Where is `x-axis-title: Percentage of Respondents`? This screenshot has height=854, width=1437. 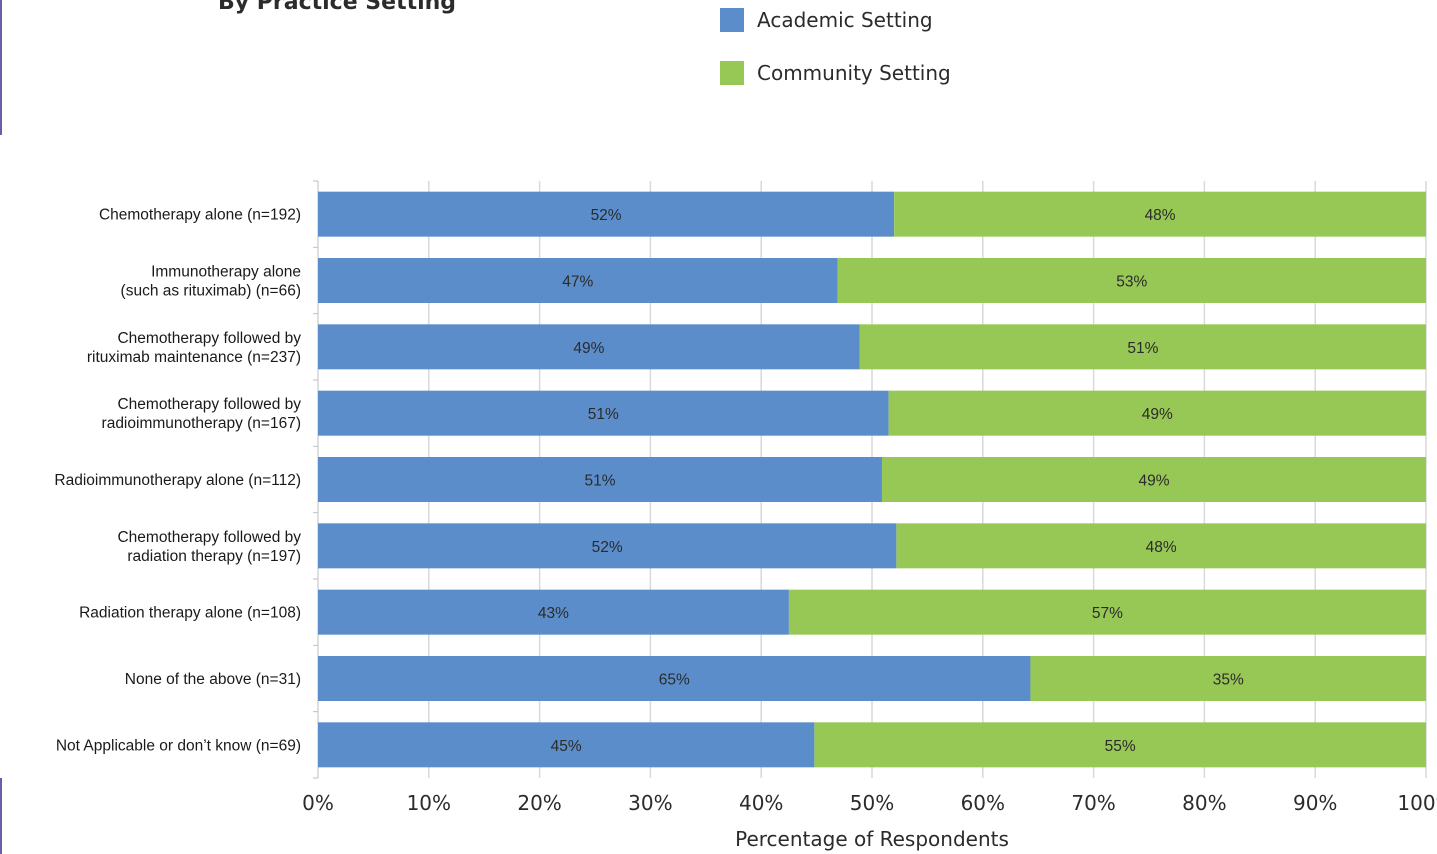 x-axis-title: Percentage of Respondents is located at coordinates (872, 839).